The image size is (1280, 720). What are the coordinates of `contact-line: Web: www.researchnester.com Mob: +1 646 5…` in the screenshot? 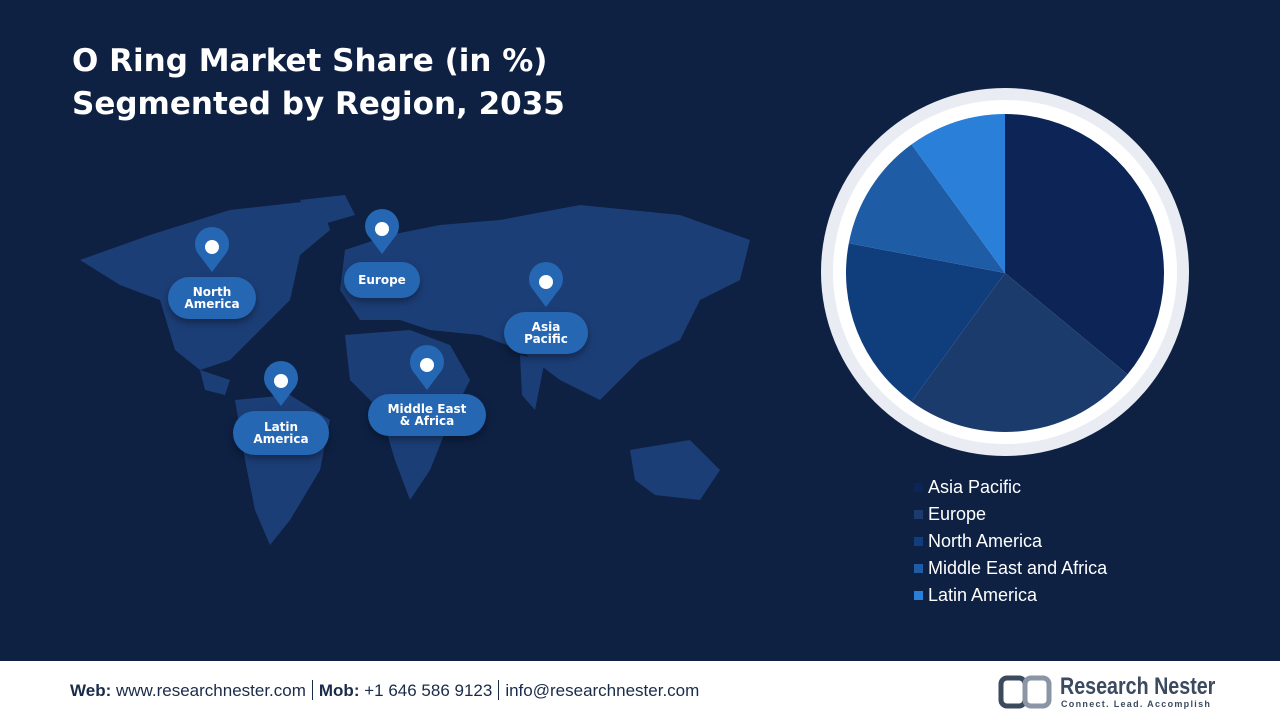 It's located at (384, 690).